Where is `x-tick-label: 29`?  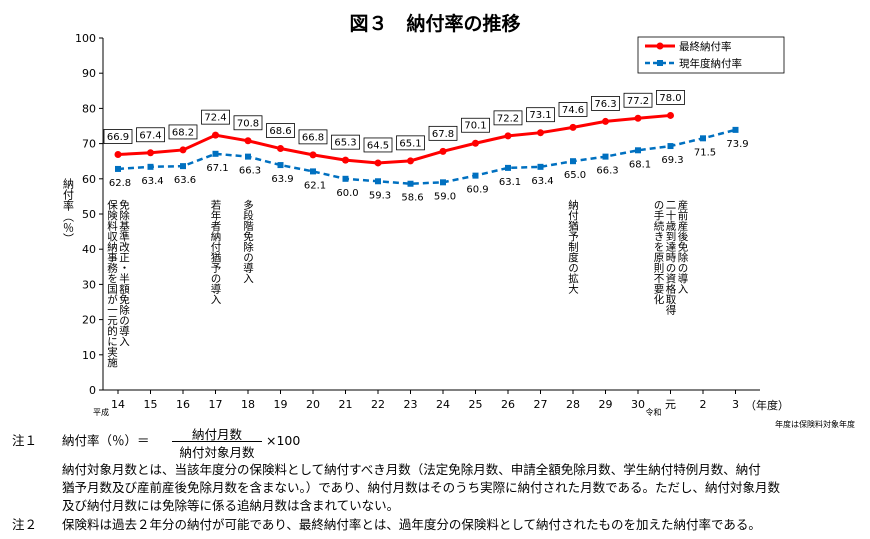 x-tick-label: 29 is located at coordinates (606, 404).